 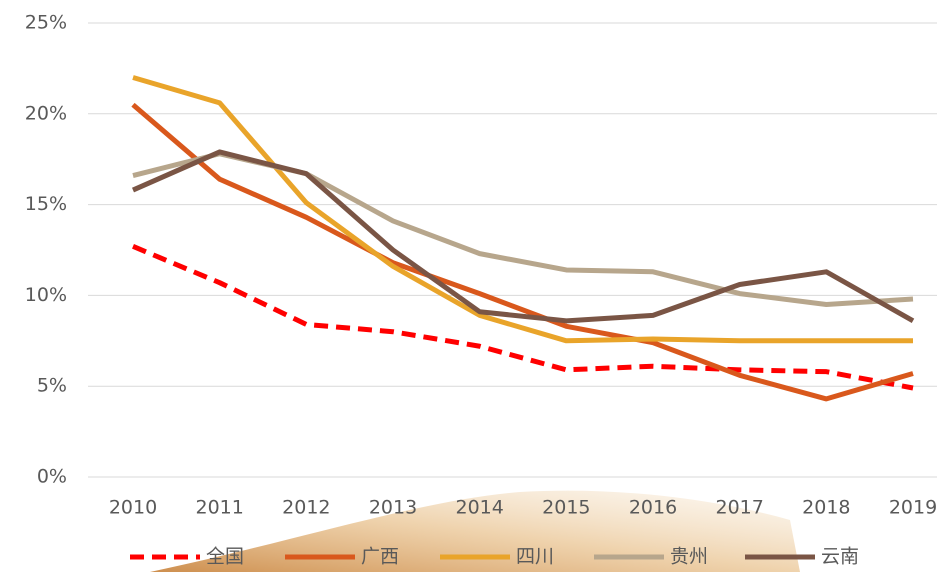 I want to click on x-tick-label: 2016, so click(x=653, y=508).